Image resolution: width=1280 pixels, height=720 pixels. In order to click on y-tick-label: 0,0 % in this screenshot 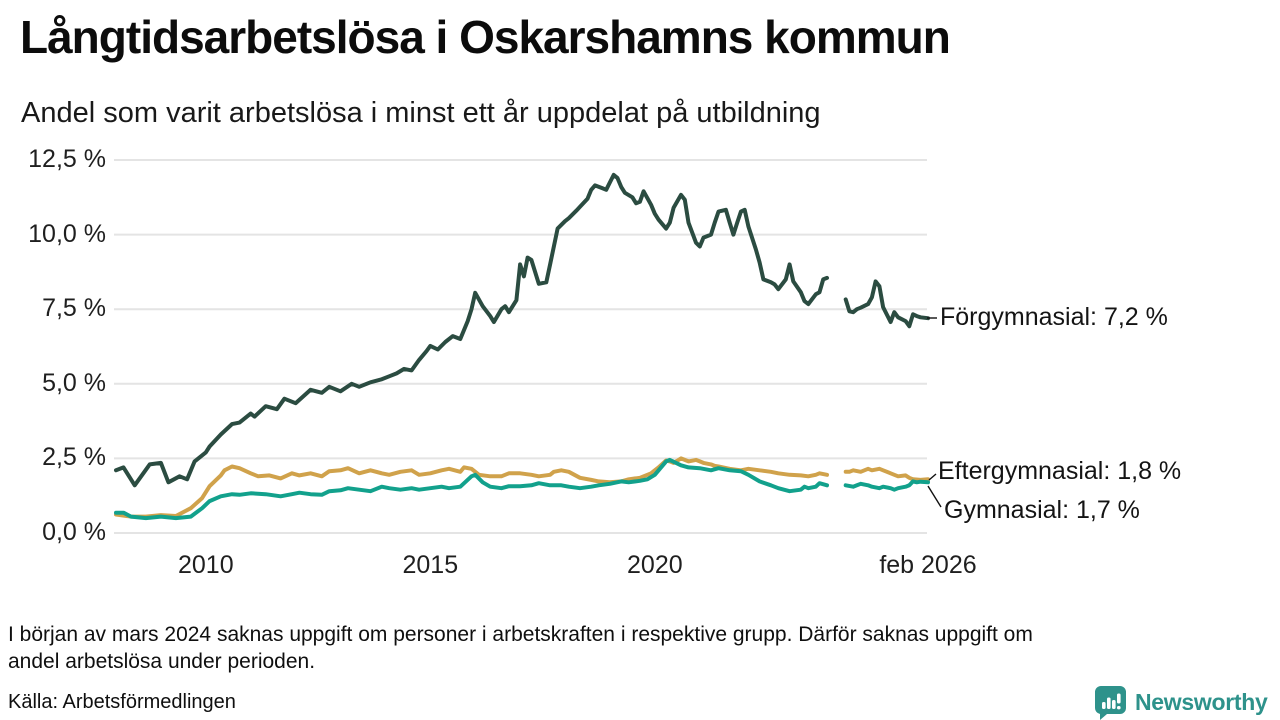, I will do `click(74, 532)`.